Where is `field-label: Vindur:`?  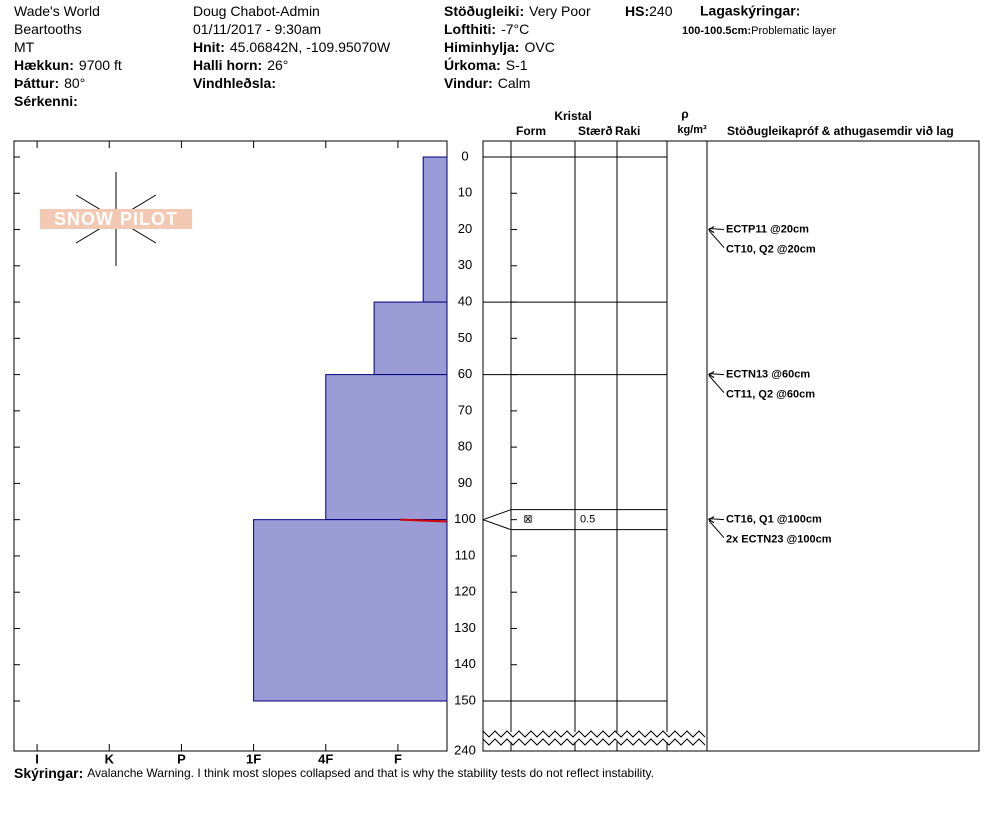 field-label: Vindur: is located at coordinates (468, 83).